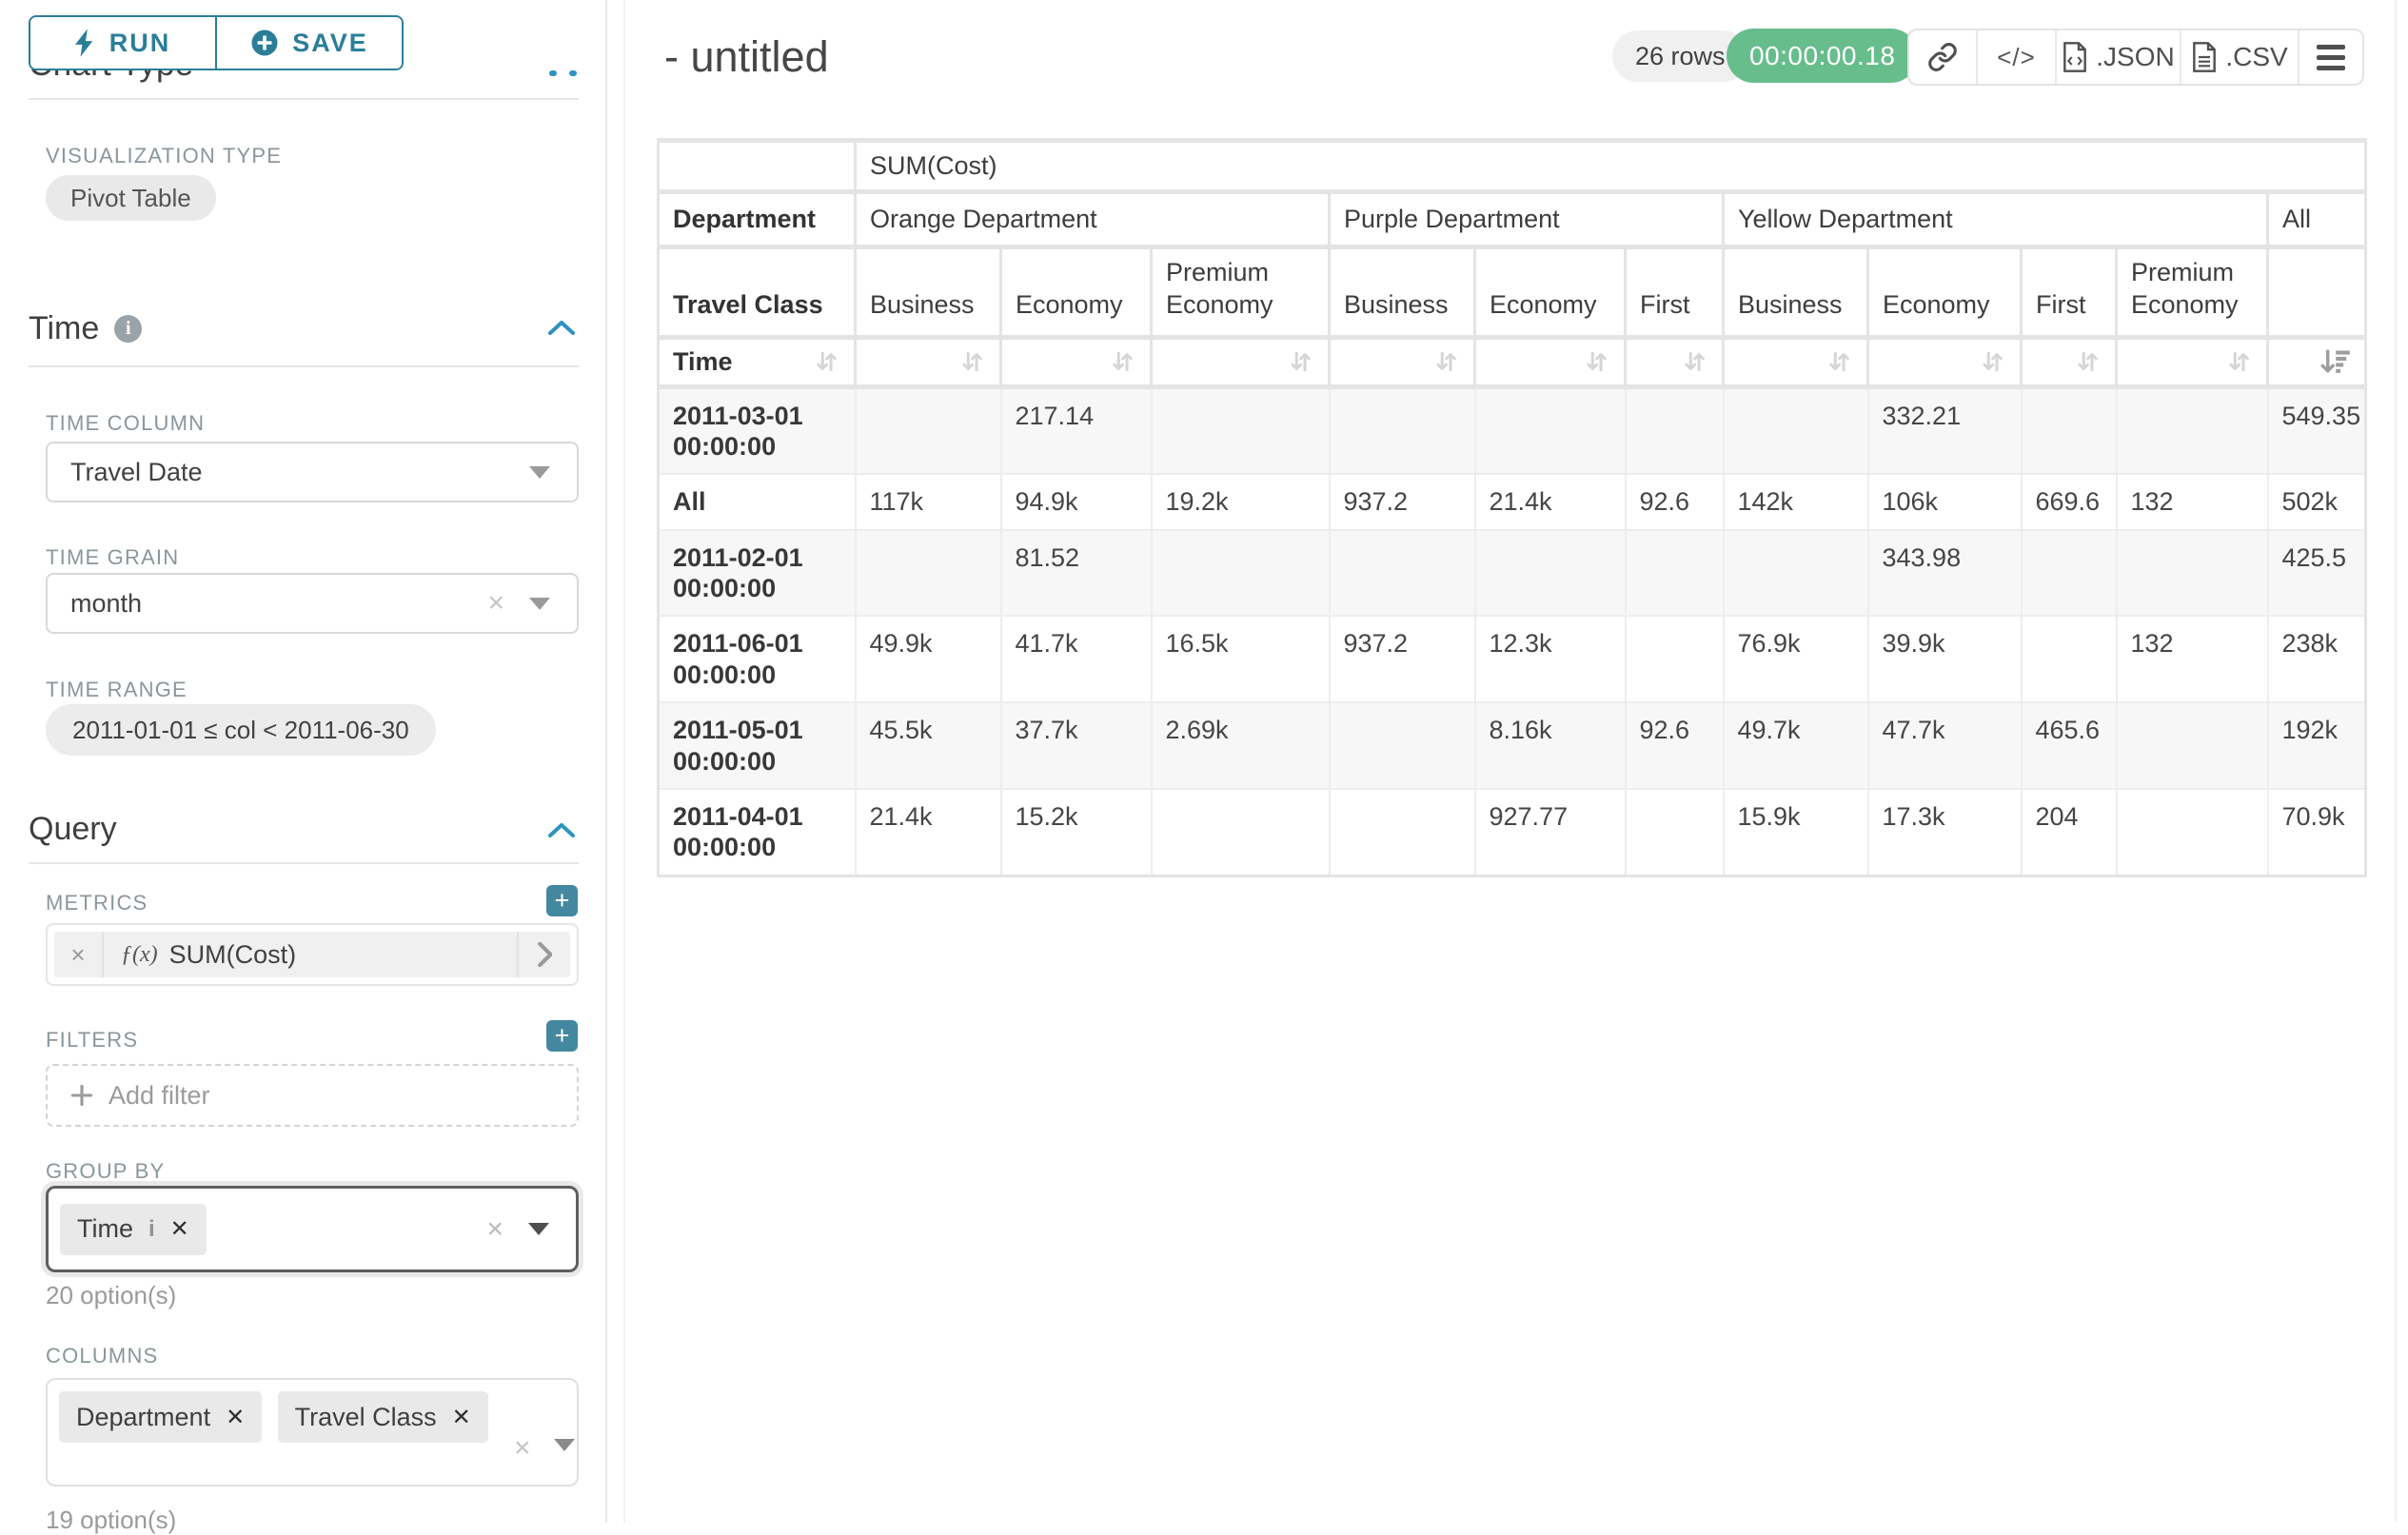 This screenshot has height=1535, width=2408. Describe the element at coordinates (746, 56) in the screenshot. I see `page-title: - untitled` at that location.